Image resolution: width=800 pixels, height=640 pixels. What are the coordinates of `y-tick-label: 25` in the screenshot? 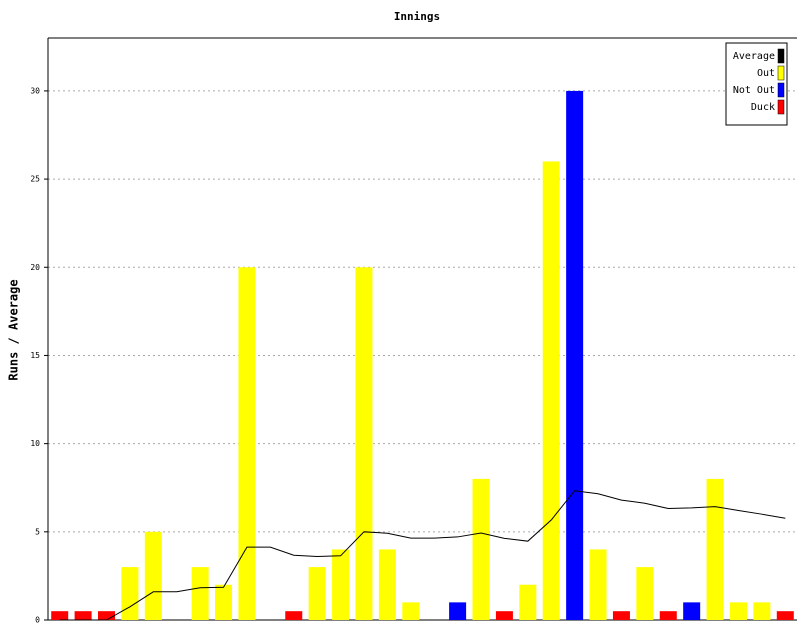 It's located at (35, 179).